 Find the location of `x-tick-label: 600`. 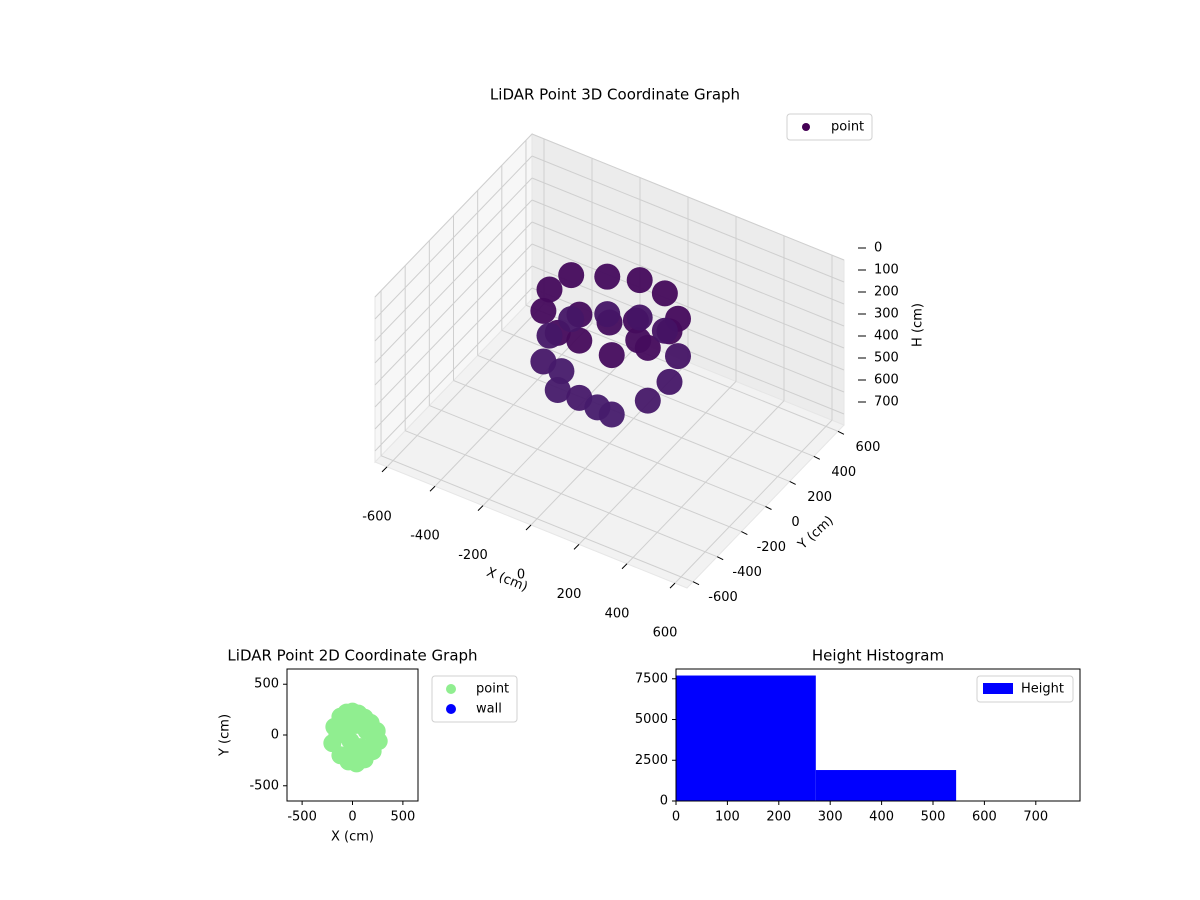

x-tick-label: 600 is located at coordinates (984, 817).